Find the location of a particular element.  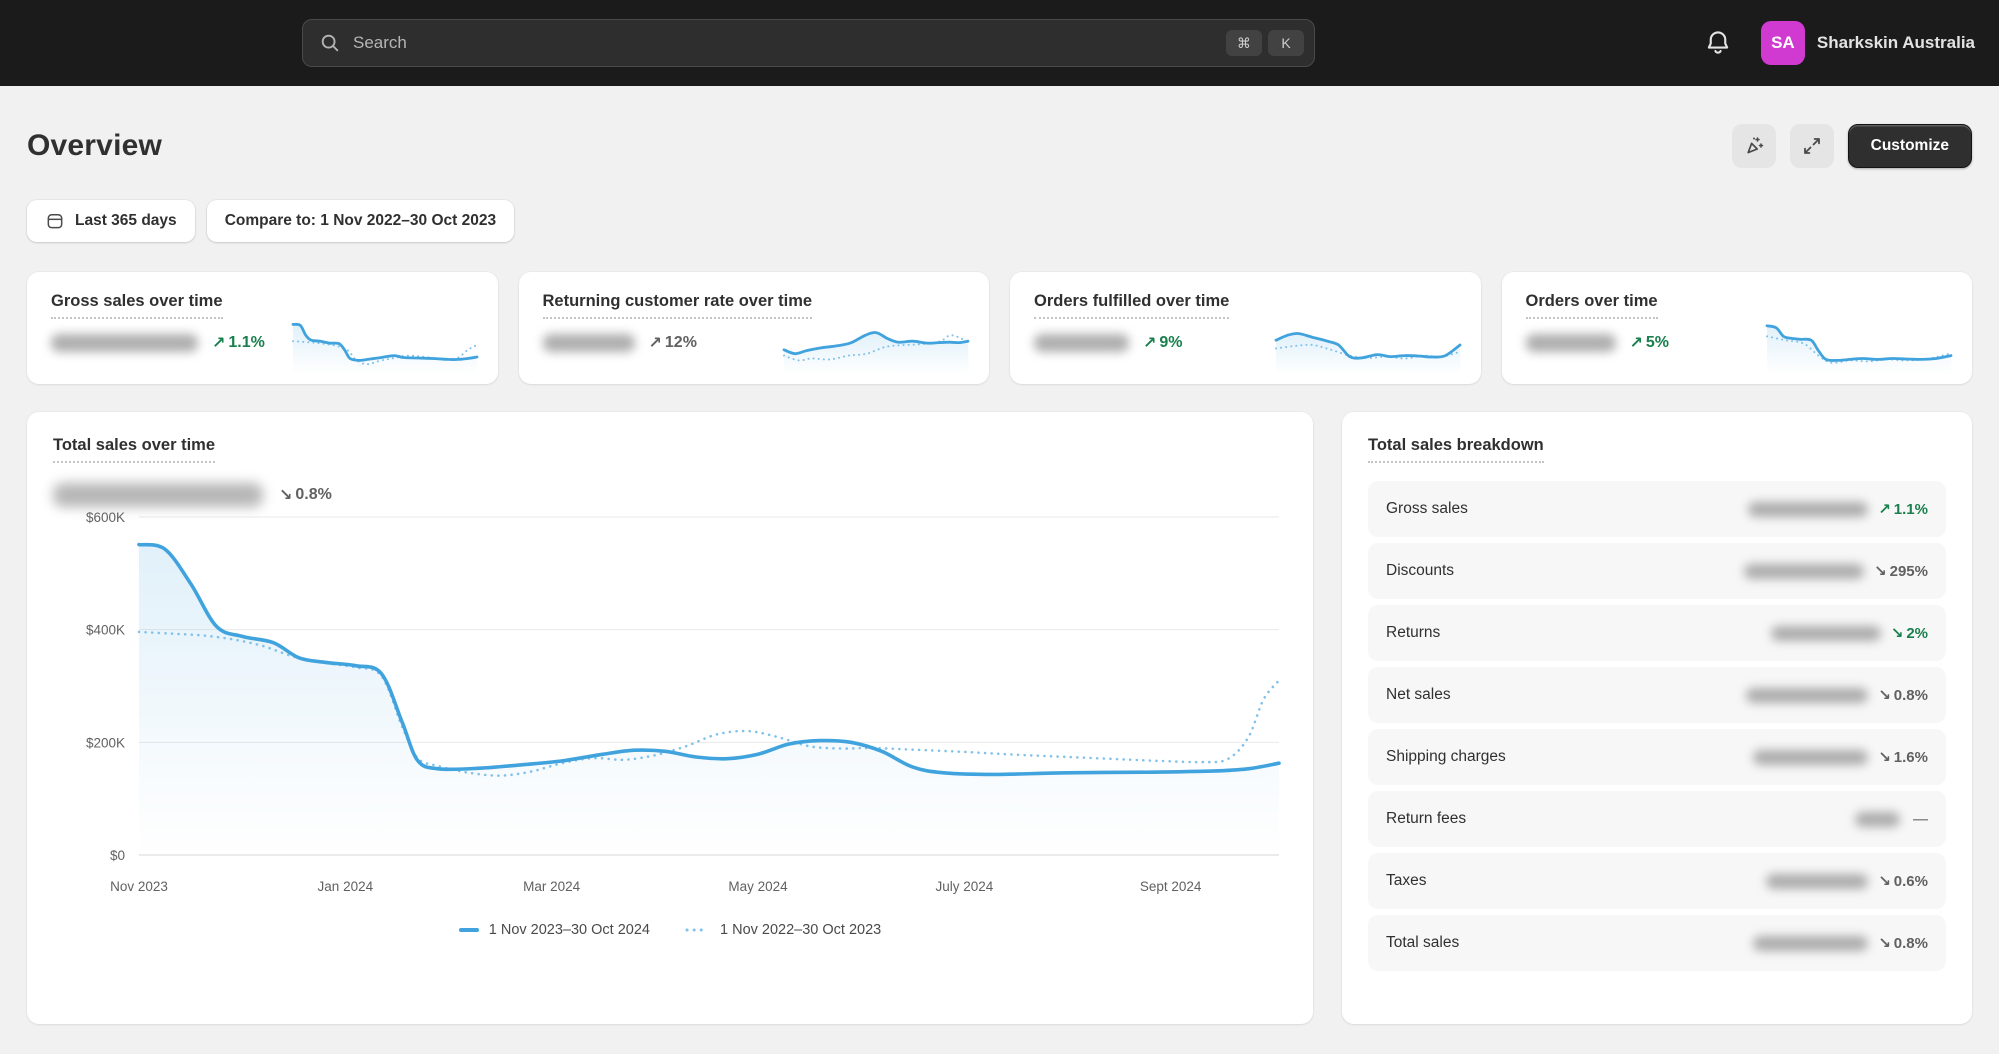

legend-current-period: 1 Nov 2023–30 Oct 2024 is located at coordinates (554, 930).